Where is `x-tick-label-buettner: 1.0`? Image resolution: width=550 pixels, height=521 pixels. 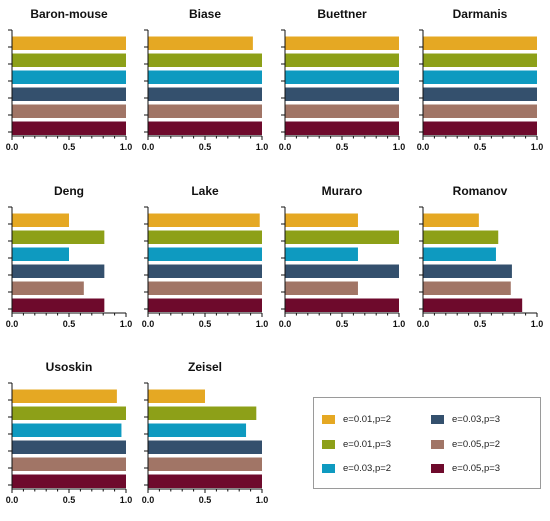 x-tick-label-buettner: 1.0 is located at coordinates (399, 147).